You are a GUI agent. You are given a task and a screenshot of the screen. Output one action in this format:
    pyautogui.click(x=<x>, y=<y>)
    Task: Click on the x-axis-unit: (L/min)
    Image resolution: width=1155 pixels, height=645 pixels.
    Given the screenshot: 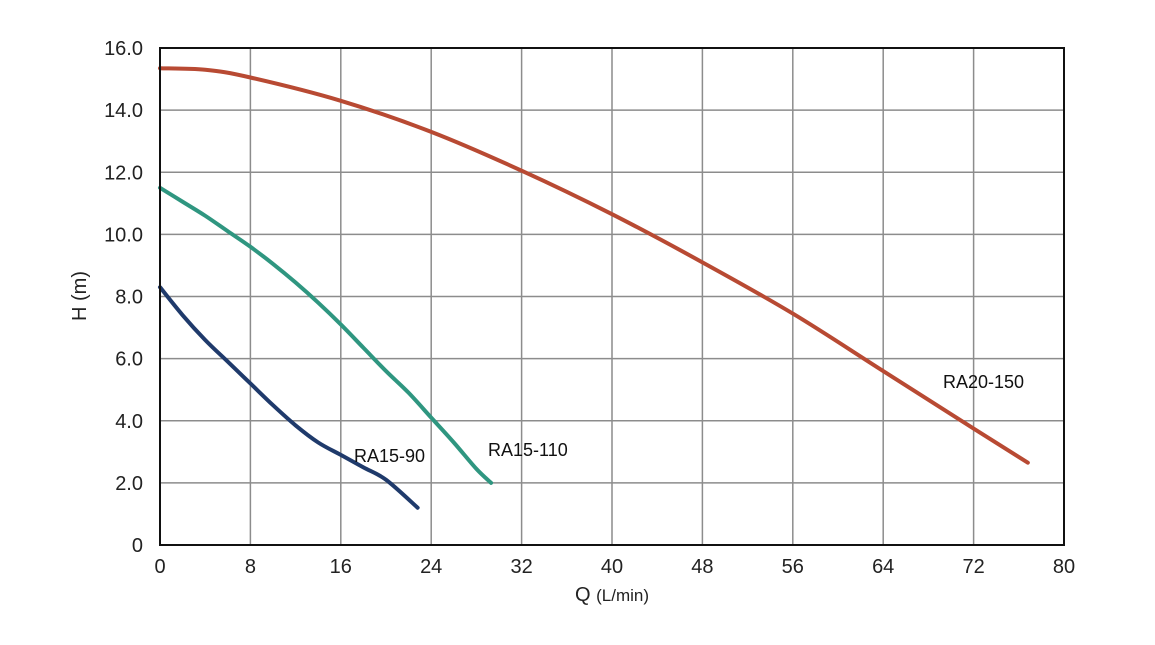 What is the action you would take?
    pyautogui.click(x=622, y=595)
    